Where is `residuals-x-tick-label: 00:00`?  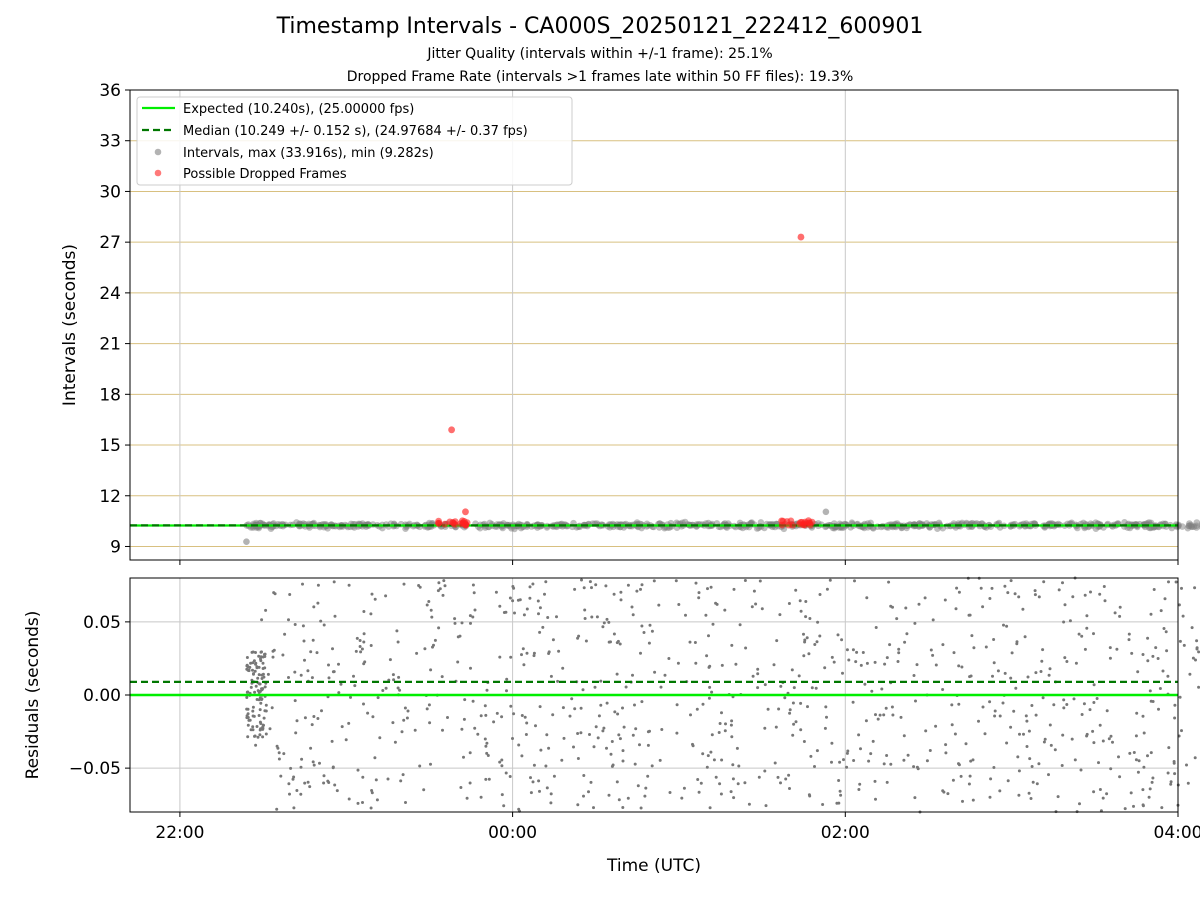
residuals-x-tick-label: 00:00 is located at coordinates (512, 833).